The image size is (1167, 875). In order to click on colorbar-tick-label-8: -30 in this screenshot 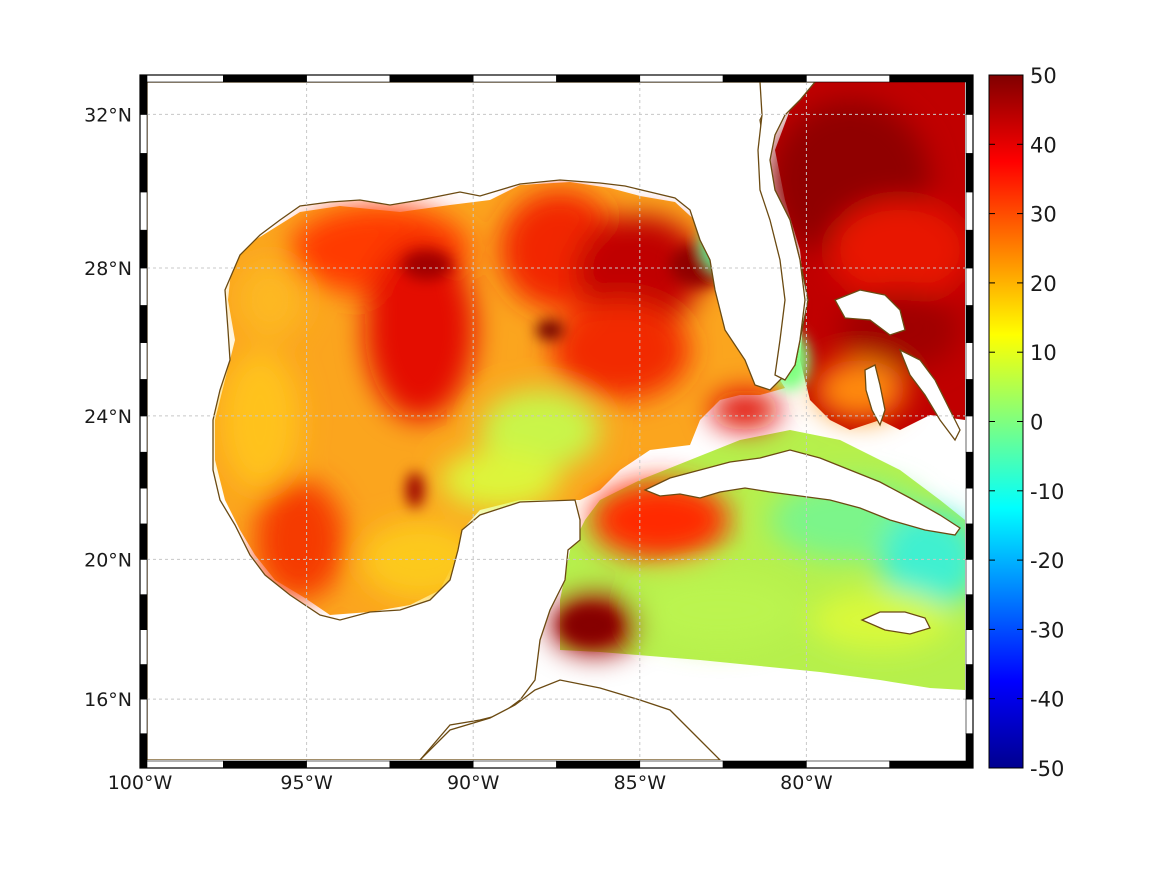, I will do `click(1047, 630)`.